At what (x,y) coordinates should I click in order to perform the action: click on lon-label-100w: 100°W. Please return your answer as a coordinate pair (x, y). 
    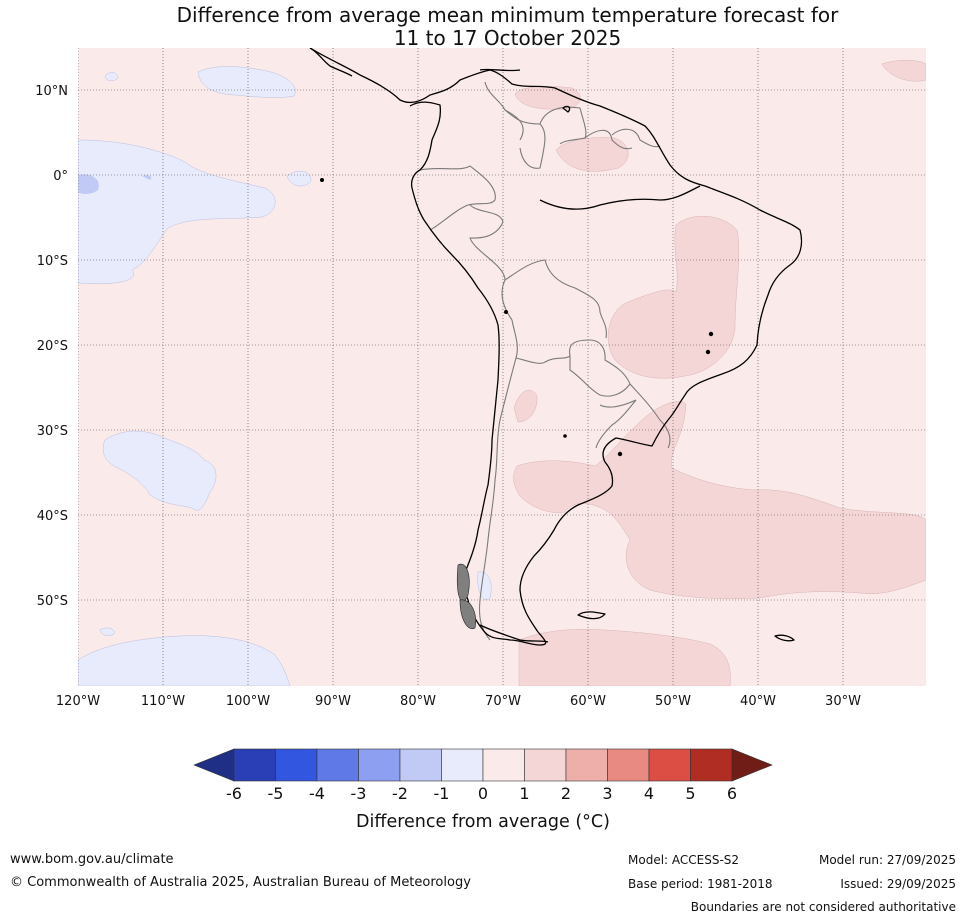
    Looking at the image, I should click on (248, 701).